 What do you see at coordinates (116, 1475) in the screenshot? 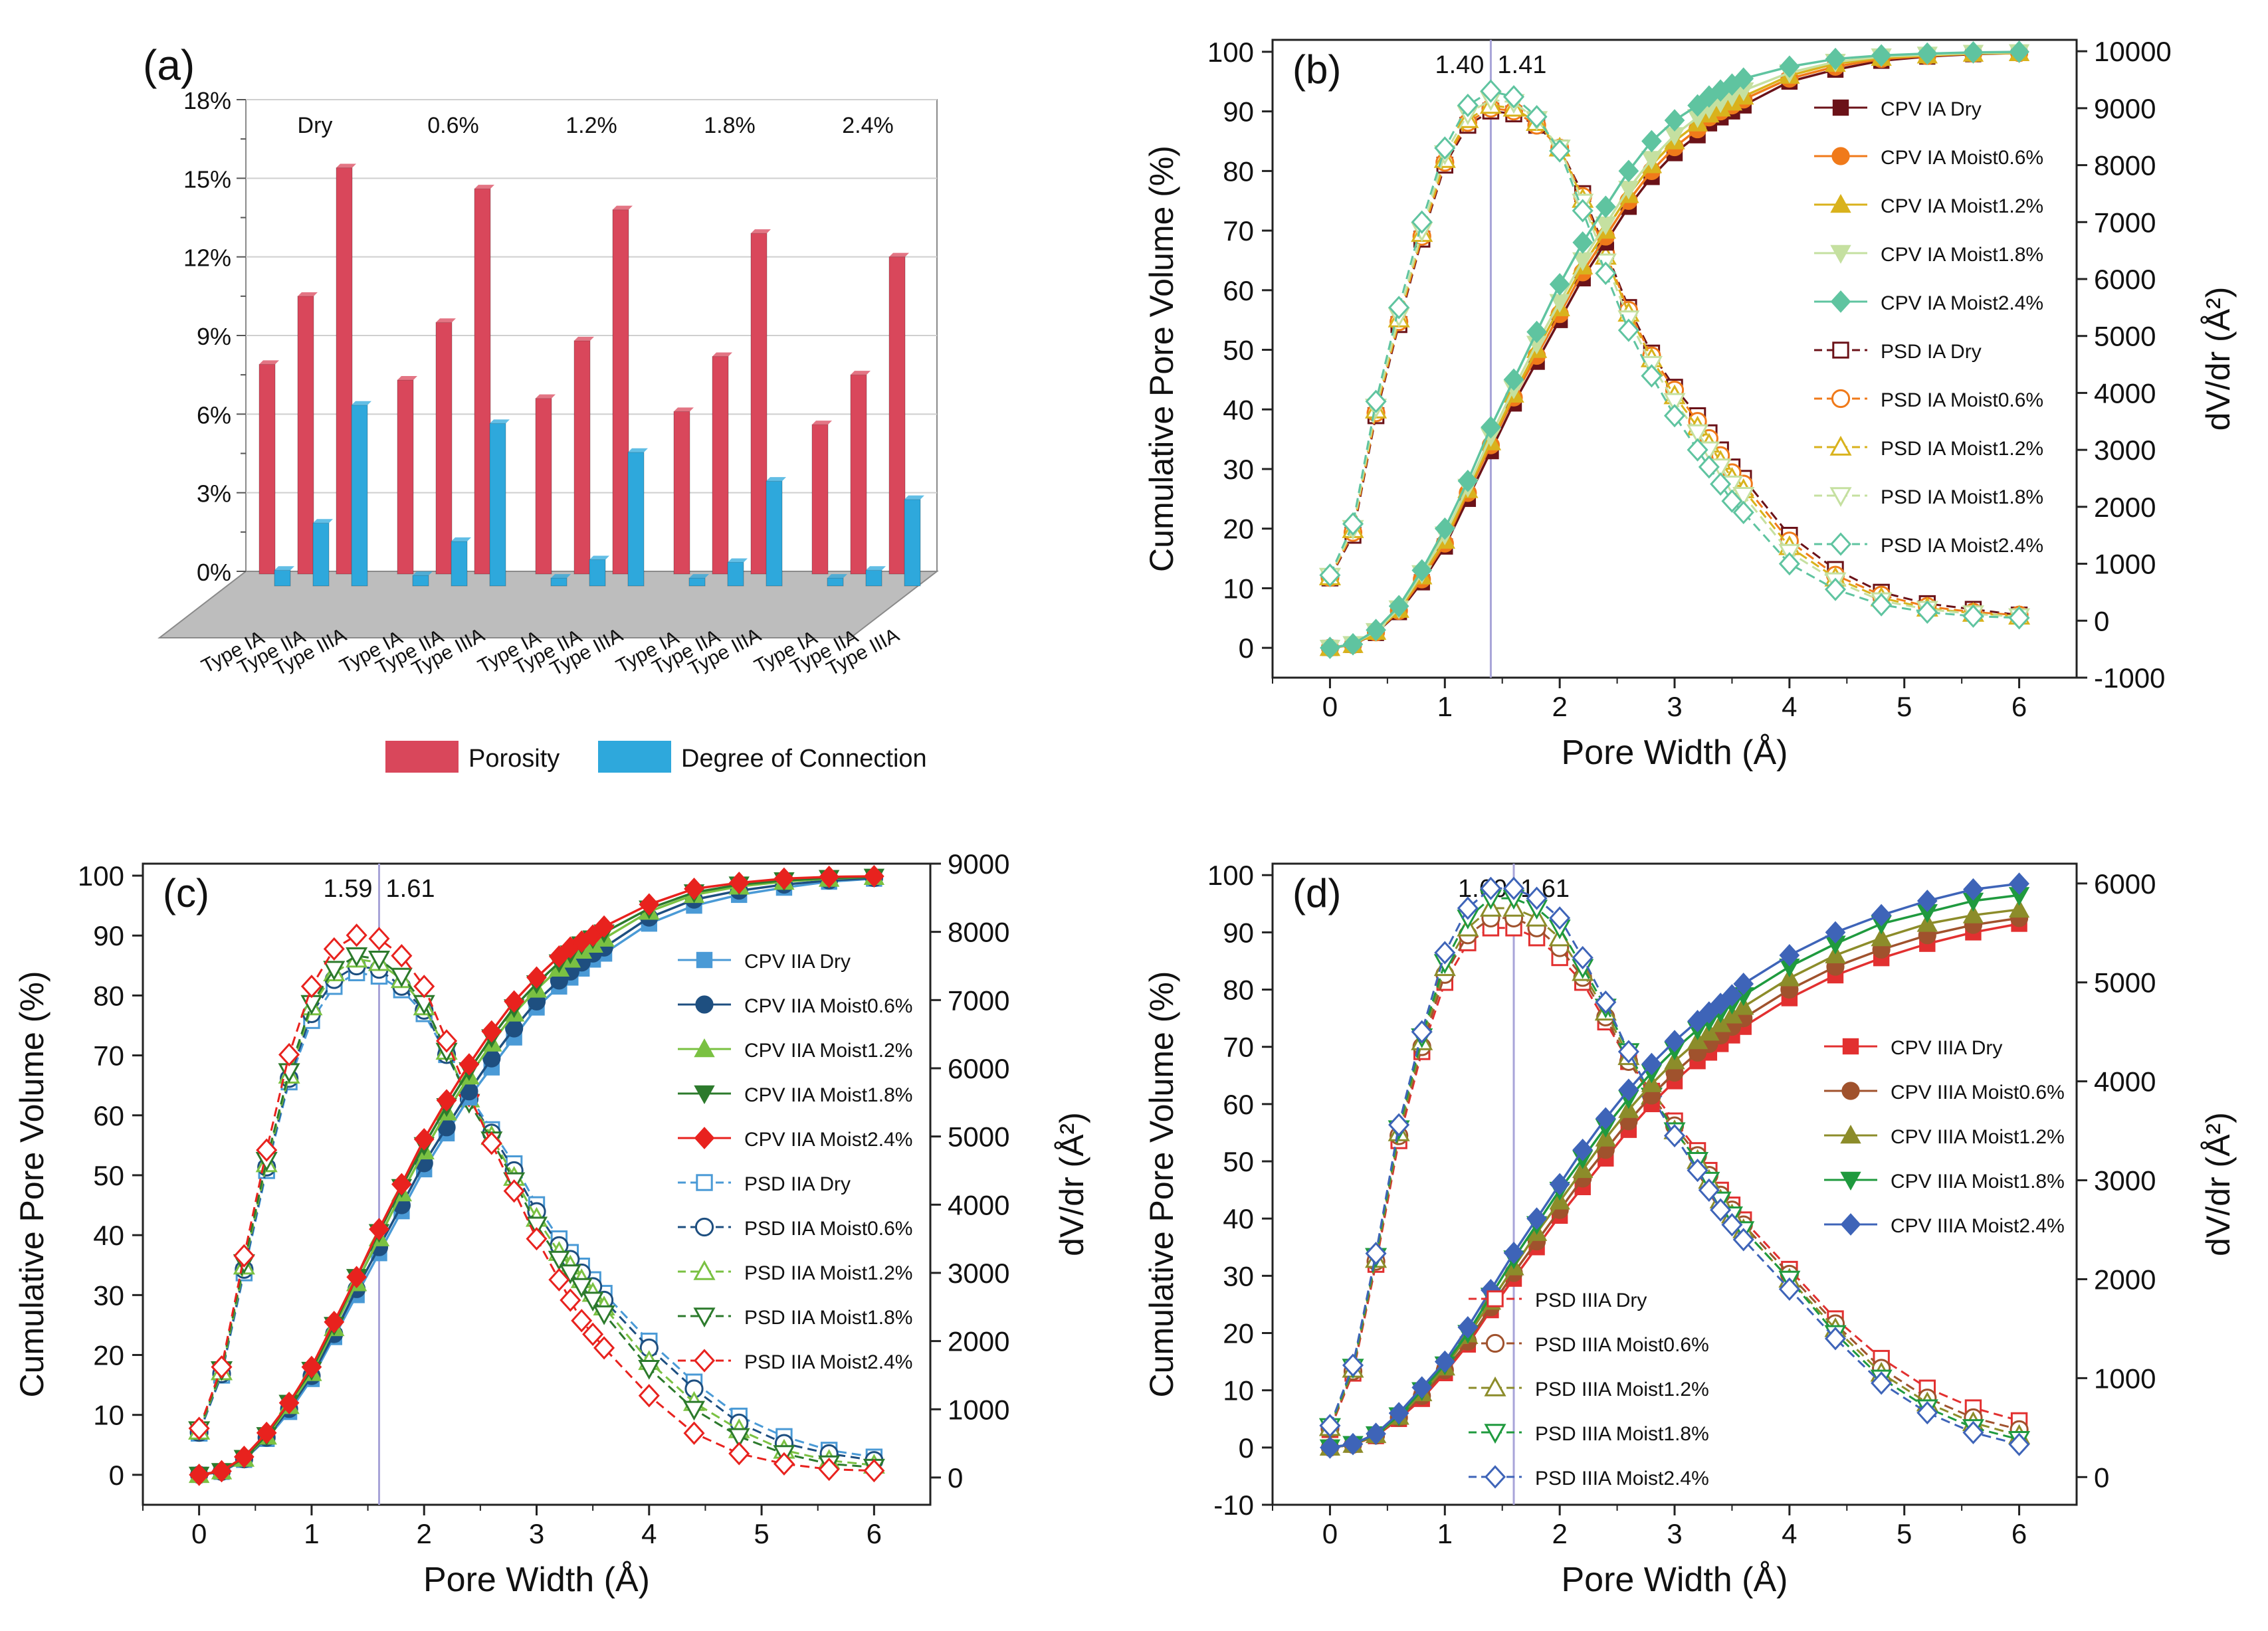
I see `y-left-tick-label: 0` at bounding box center [116, 1475].